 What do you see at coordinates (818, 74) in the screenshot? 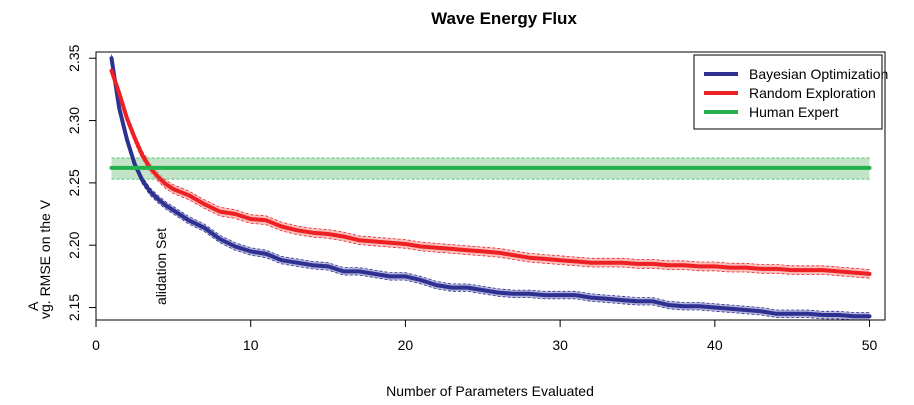
I see `legend-label-bayesian-optimization: Bayesian Optimization` at bounding box center [818, 74].